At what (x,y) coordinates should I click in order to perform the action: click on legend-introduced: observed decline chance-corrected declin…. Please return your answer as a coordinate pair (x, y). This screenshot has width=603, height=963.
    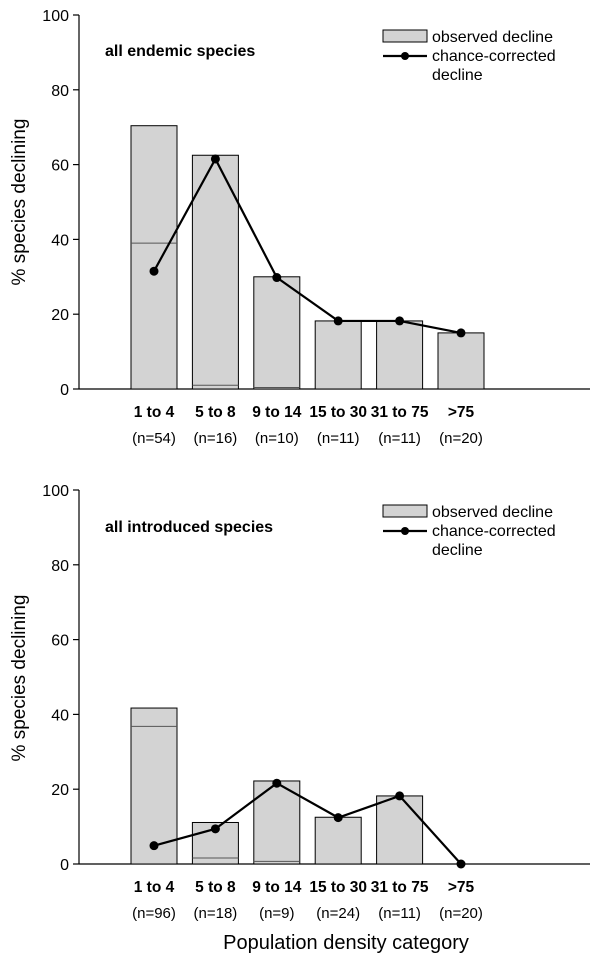
    Looking at the image, I should click on (469, 531).